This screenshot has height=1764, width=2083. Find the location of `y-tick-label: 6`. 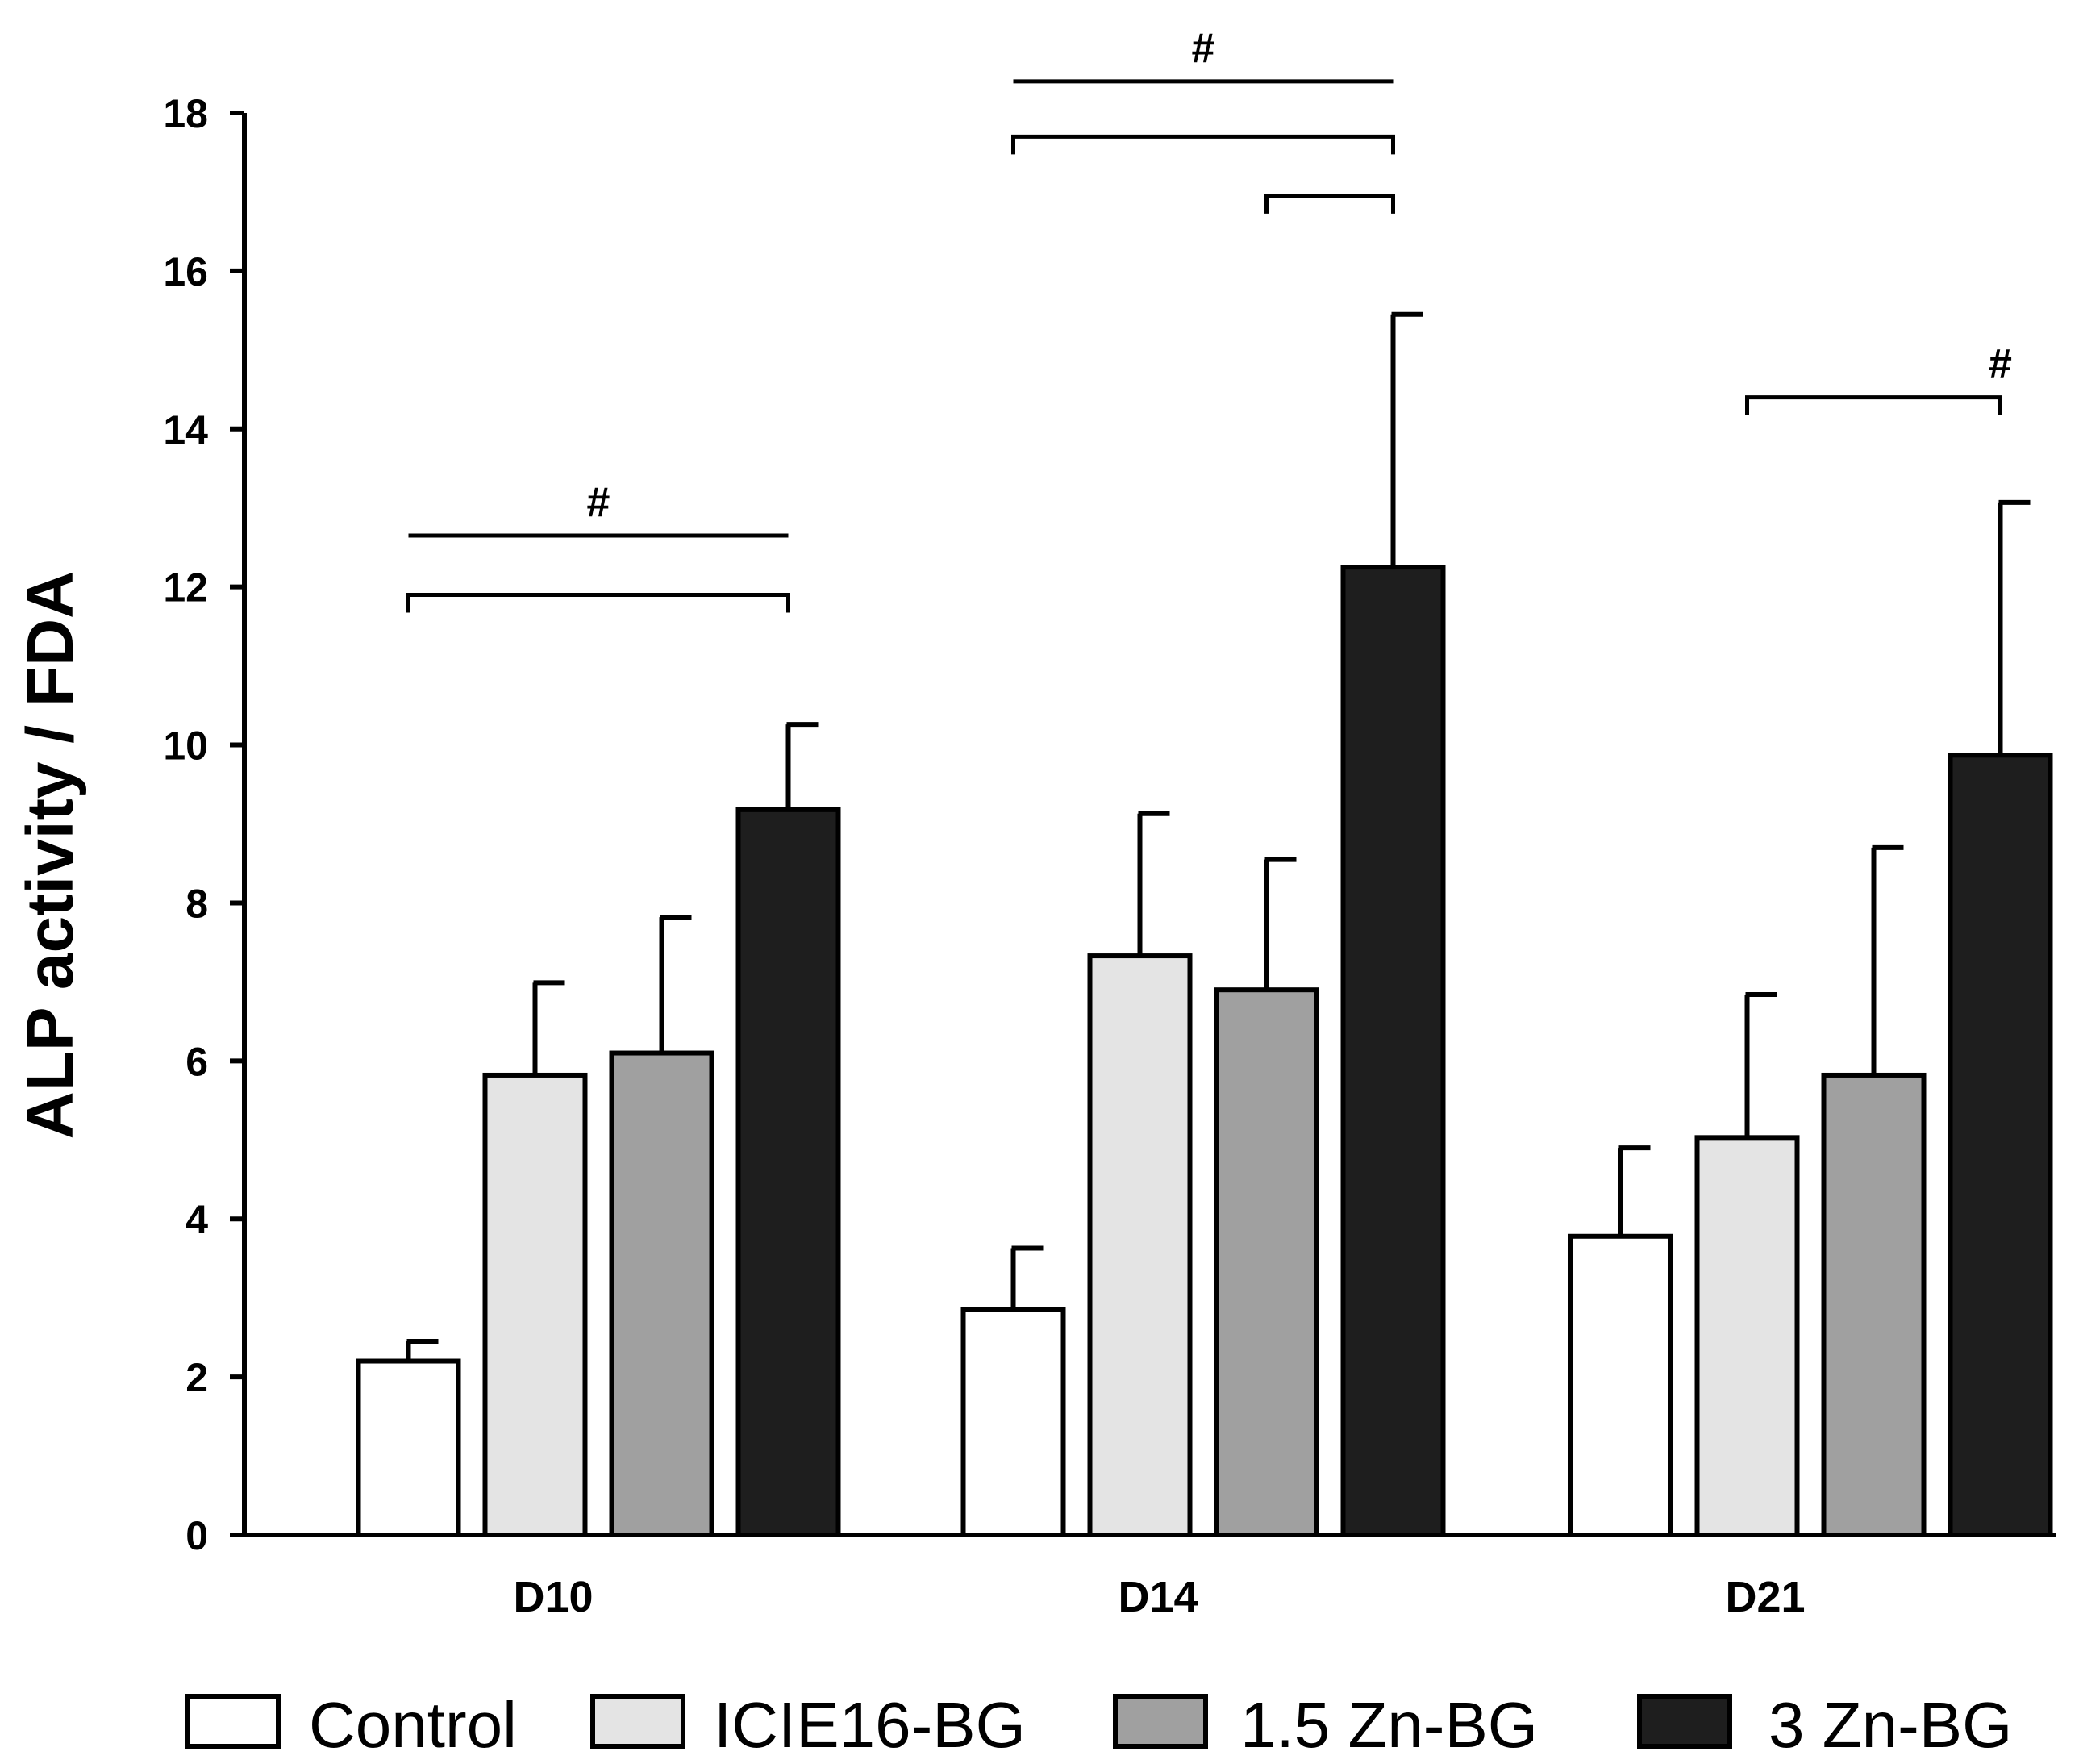

y-tick-label: 6 is located at coordinates (196, 1061).